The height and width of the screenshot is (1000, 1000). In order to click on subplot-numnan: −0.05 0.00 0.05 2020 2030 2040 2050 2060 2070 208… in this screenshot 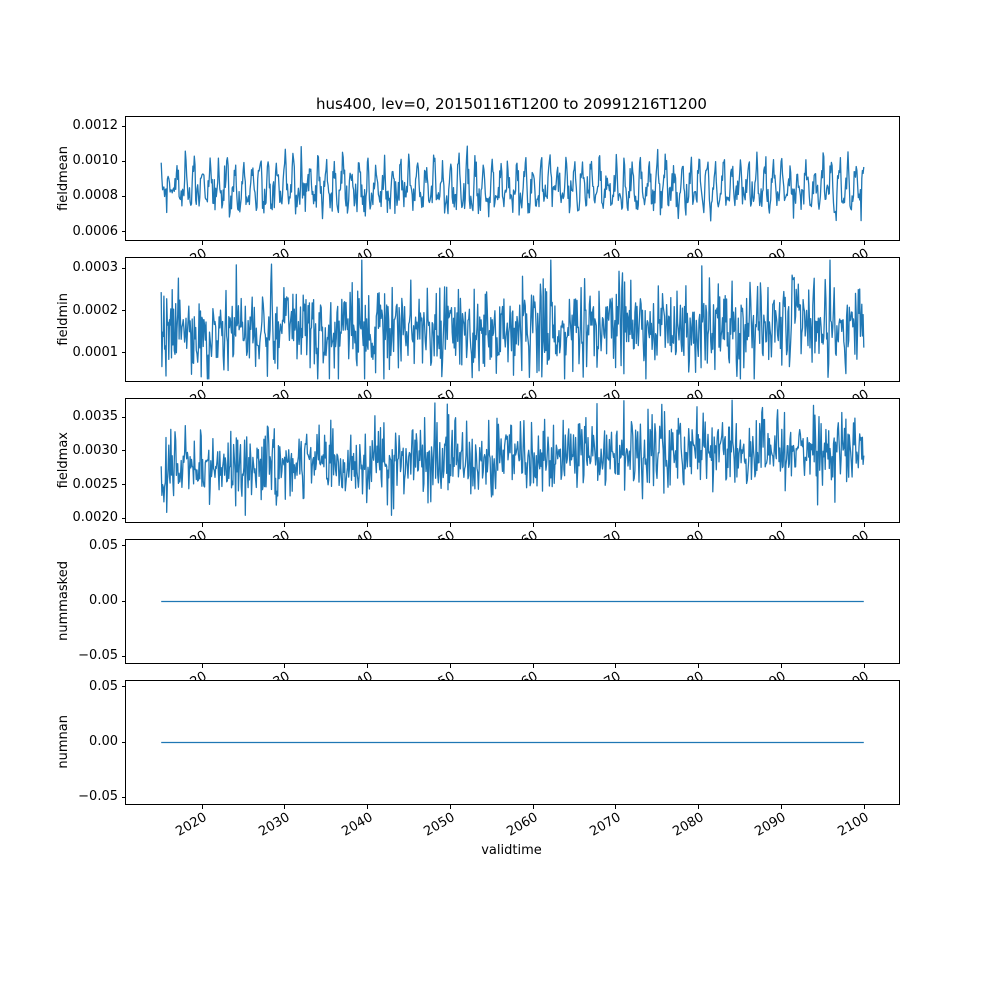, I will do `click(478, 759)`.